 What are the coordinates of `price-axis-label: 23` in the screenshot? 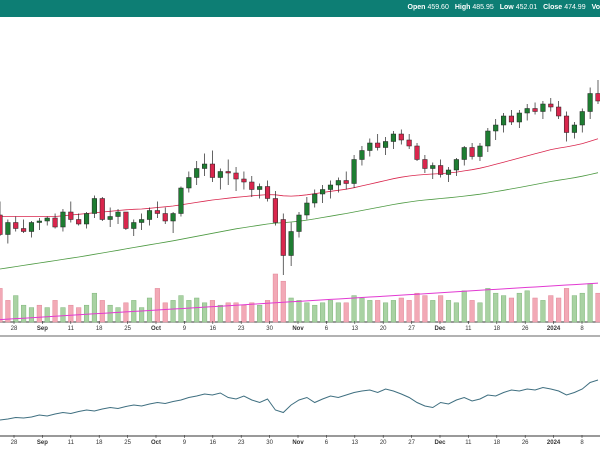 It's located at (241, 329).